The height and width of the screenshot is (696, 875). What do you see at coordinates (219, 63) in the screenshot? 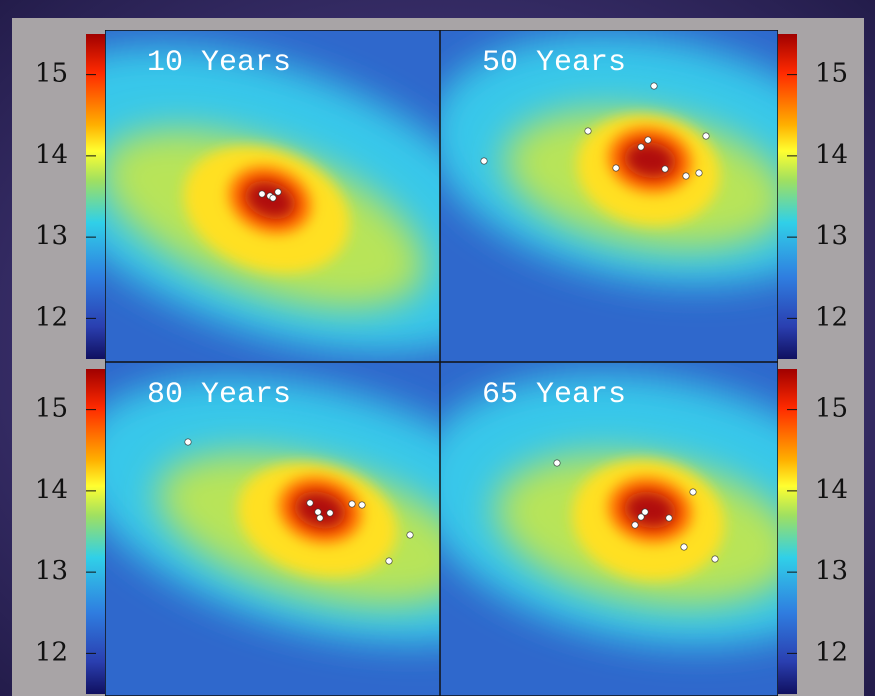
I see `panel-label: 10 Years` at bounding box center [219, 63].